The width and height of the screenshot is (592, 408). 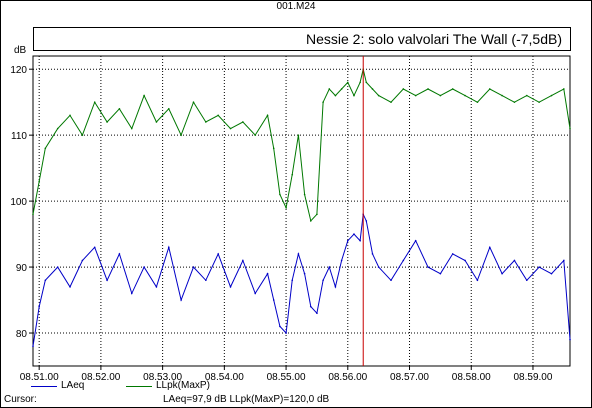 What do you see at coordinates (18, 70) in the screenshot?
I see `y-tick-label: 120` at bounding box center [18, 70].